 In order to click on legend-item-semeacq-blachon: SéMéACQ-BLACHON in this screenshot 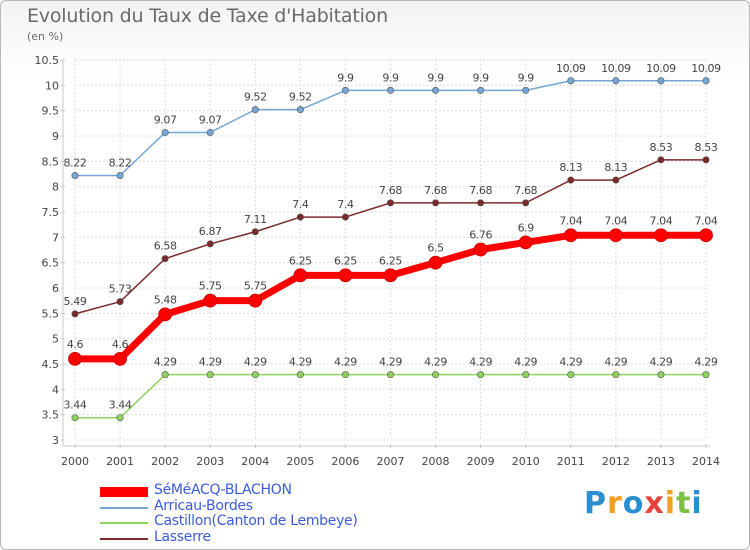, I will do `click(250, 491)`.